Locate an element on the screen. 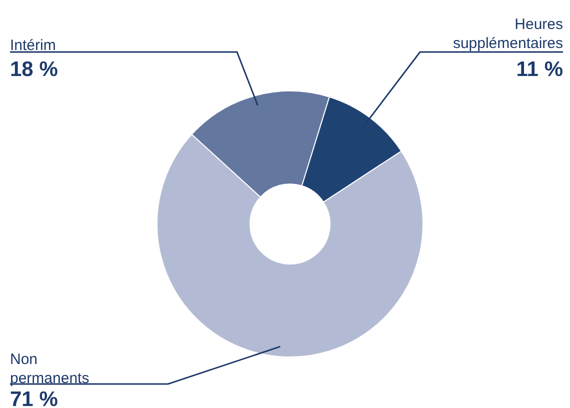 This screenshot has width=570, height=408. slice-label: Intérim is located at coordinates (33, 45).